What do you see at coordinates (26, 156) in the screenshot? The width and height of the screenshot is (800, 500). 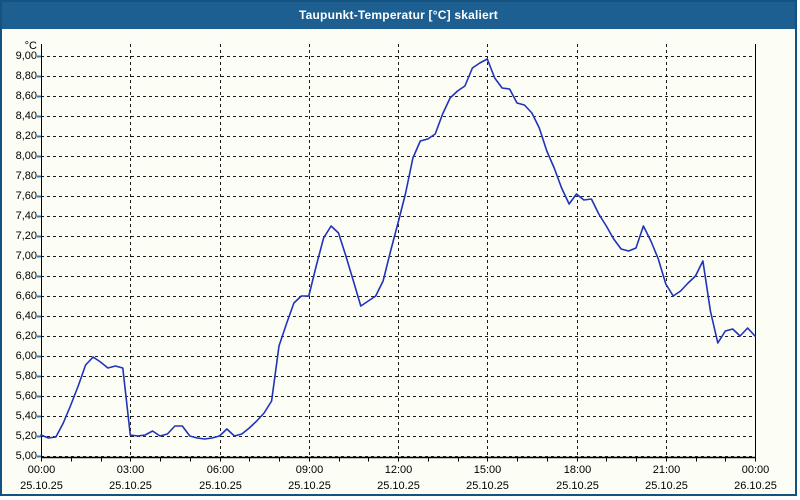 I see `y-axis-label: 8,00` at bounding box center [26, 156].